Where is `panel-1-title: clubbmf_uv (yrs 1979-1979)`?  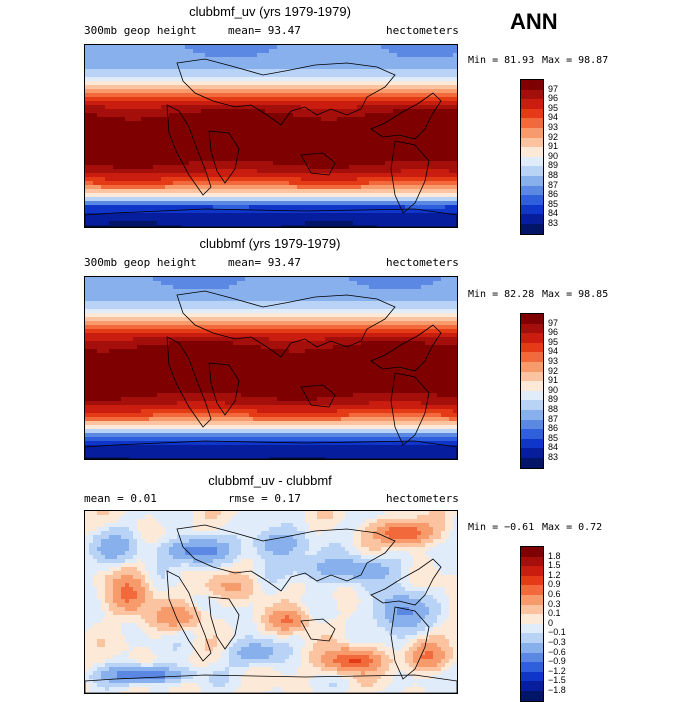 panel-1-title: clubbmf_uv (yrs 1979-1979) is located at coordinates (270, 11).